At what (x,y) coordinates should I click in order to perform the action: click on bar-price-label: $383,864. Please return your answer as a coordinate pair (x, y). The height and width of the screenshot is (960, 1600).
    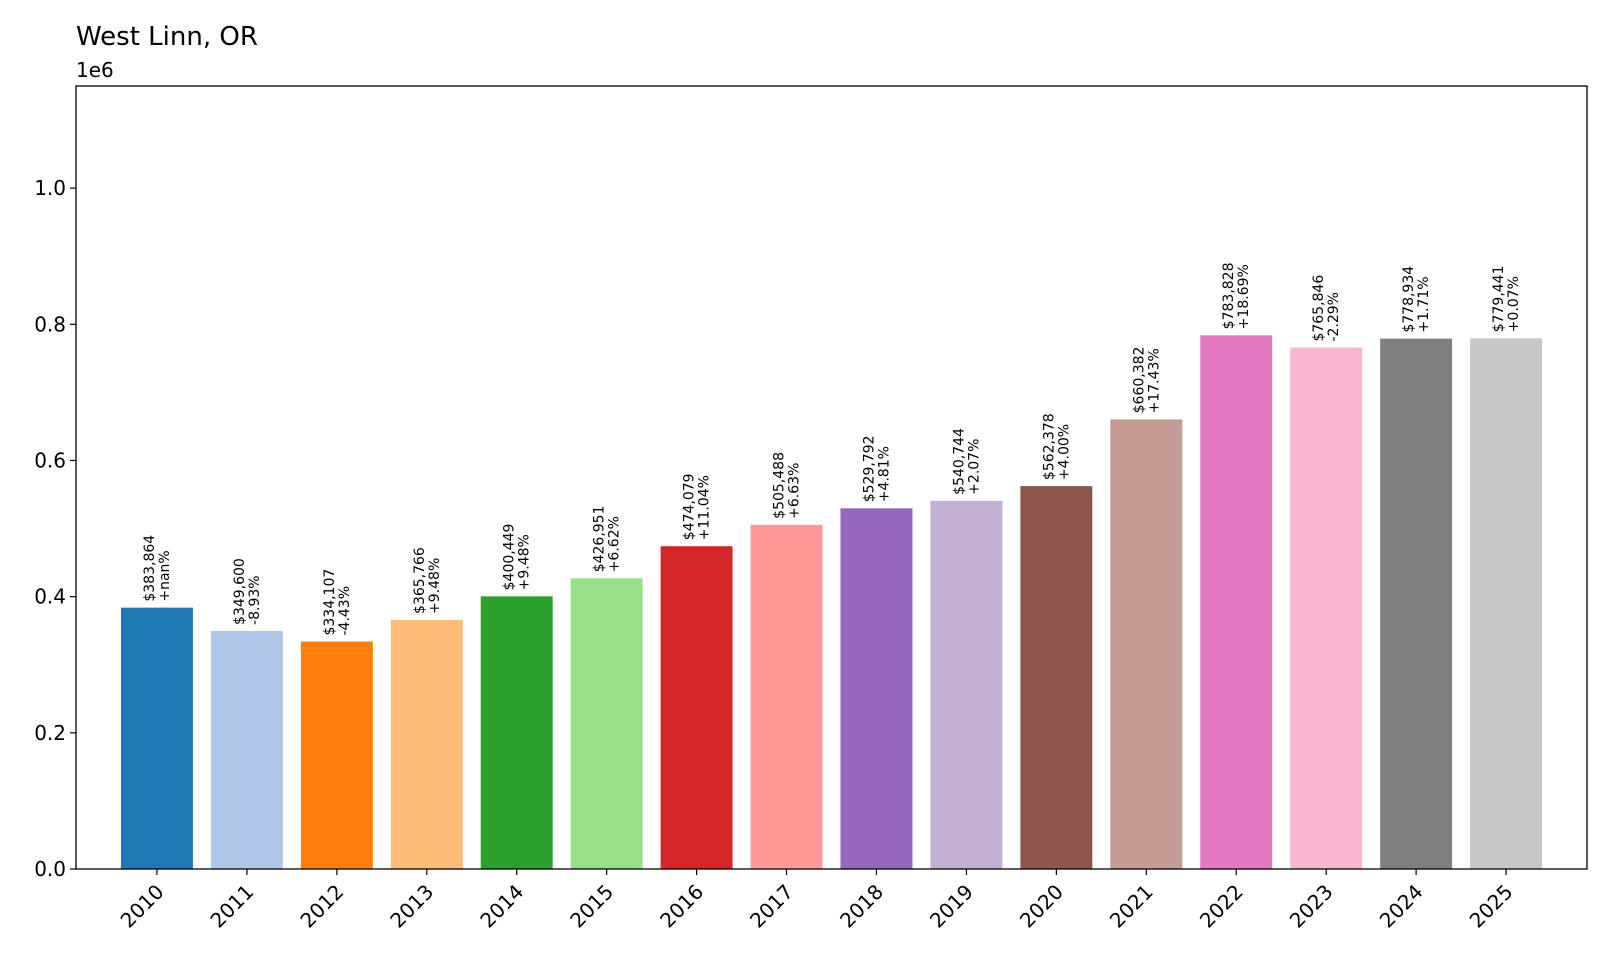
    Looking at the image, I should click on (150, 568).